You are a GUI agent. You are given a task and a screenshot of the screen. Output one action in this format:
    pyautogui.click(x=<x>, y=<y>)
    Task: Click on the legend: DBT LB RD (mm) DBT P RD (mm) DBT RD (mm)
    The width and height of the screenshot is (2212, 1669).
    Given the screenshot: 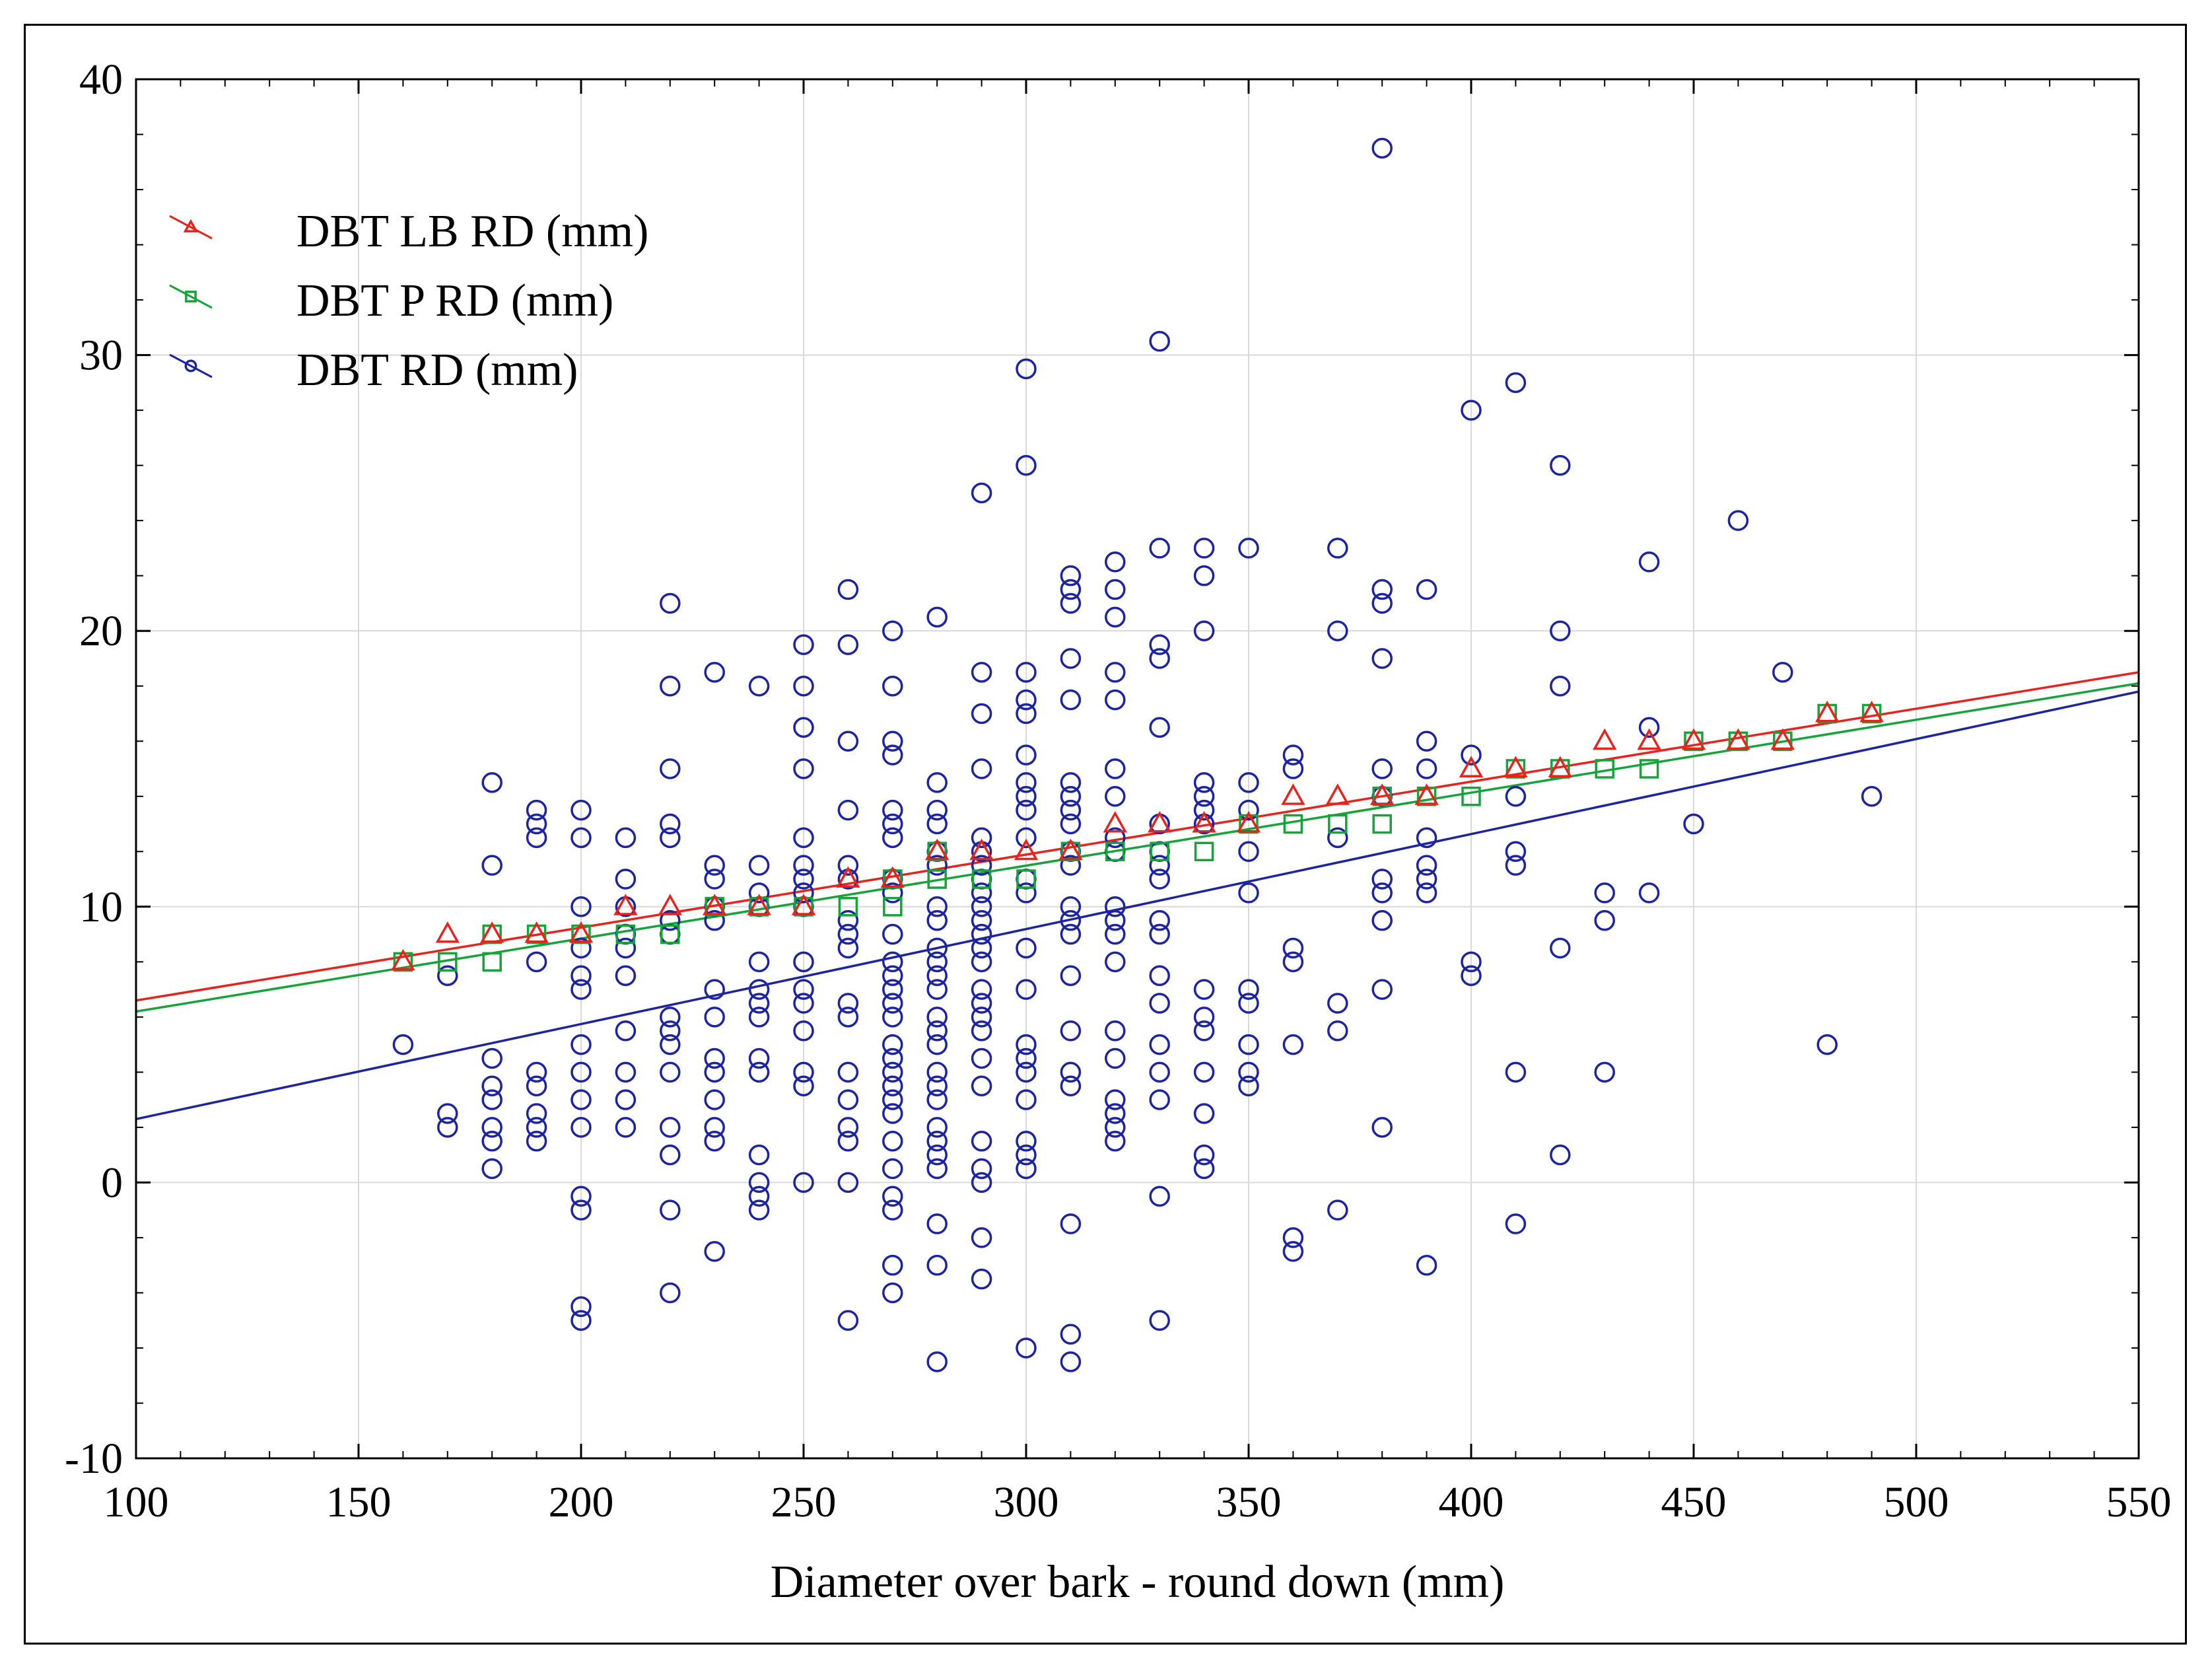 What is the action you would take?
    pyautogui.click(x=409, y=301)
    